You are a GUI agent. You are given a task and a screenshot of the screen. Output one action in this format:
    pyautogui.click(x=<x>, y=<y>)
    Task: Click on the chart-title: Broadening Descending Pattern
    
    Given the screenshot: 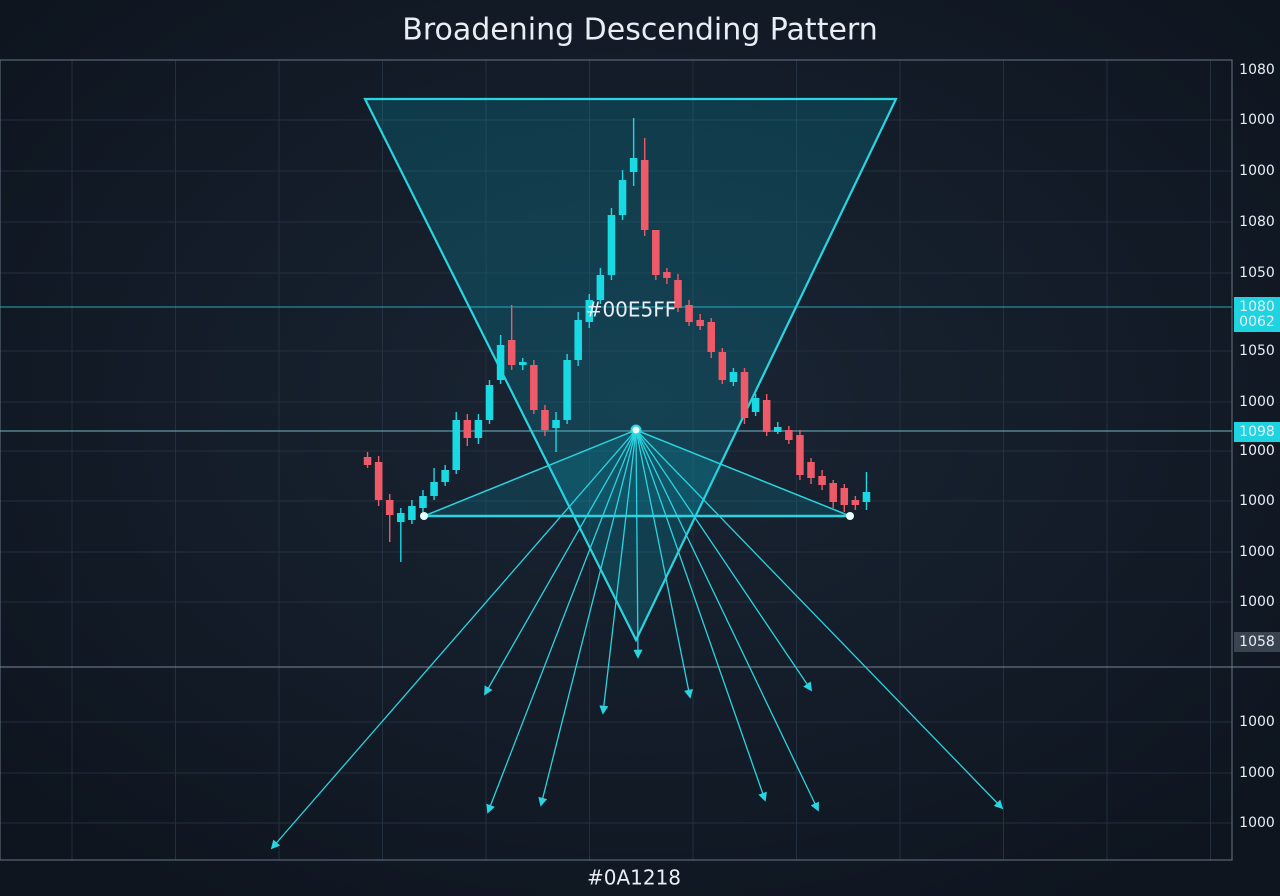 What is the action you would take?
    pyautogui.click(x=640, y=30)
    